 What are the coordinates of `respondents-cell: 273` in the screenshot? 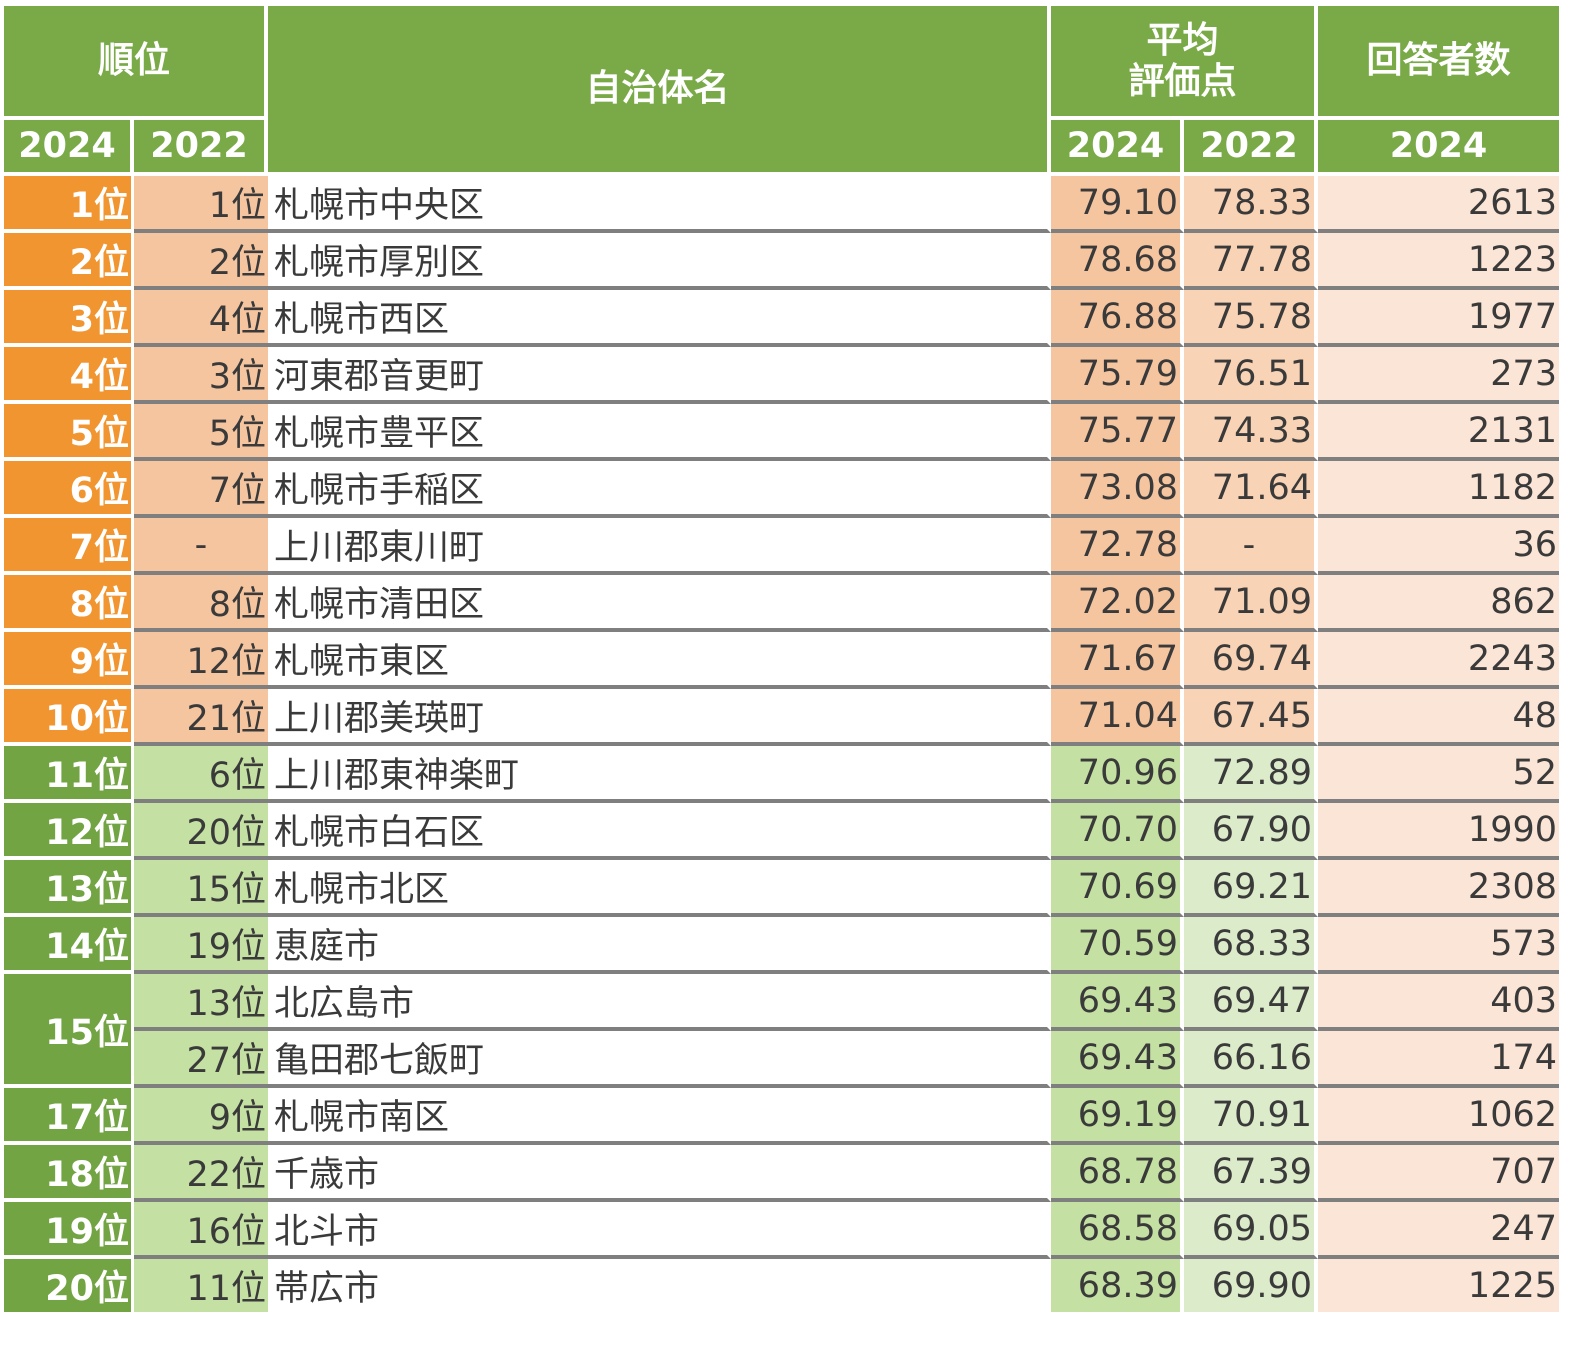 It's located at (1438, 375).